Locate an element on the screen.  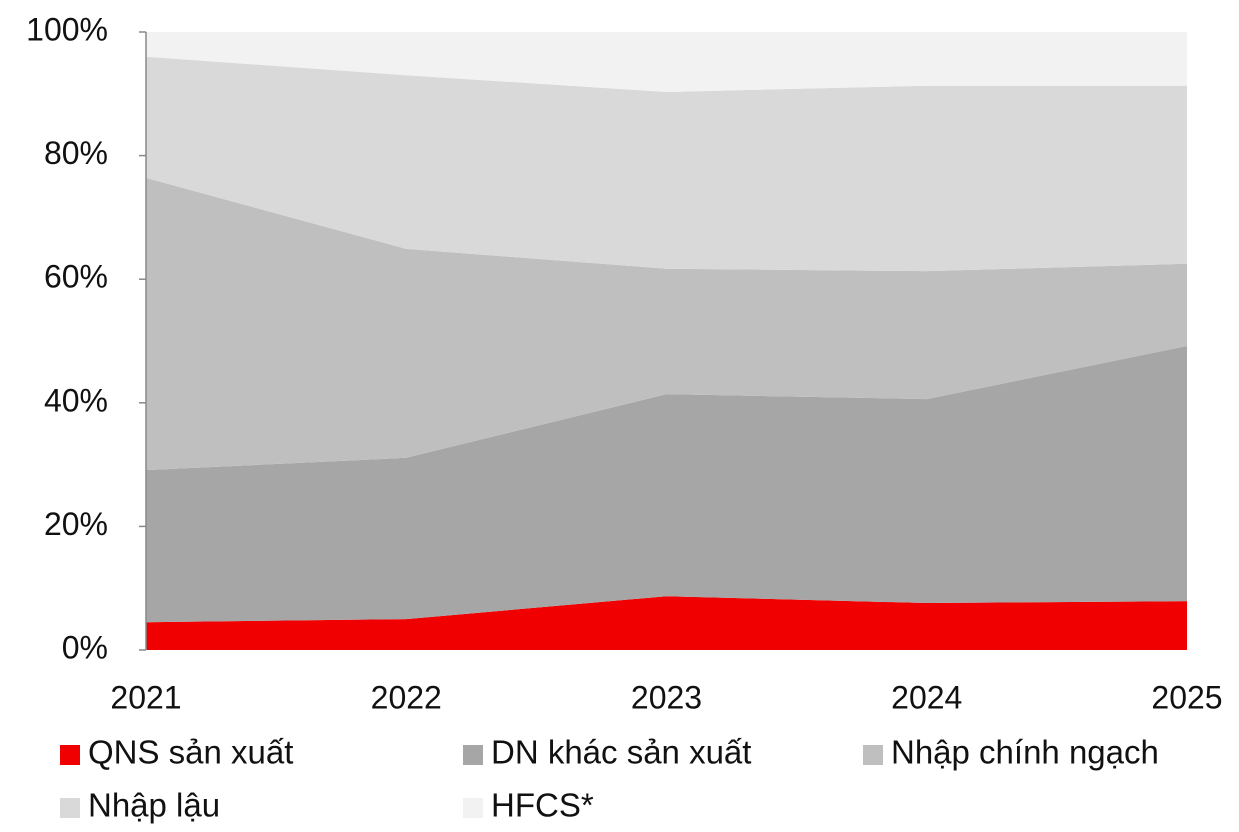
y-tick-label: 60% is located at coordinates (76, 277).